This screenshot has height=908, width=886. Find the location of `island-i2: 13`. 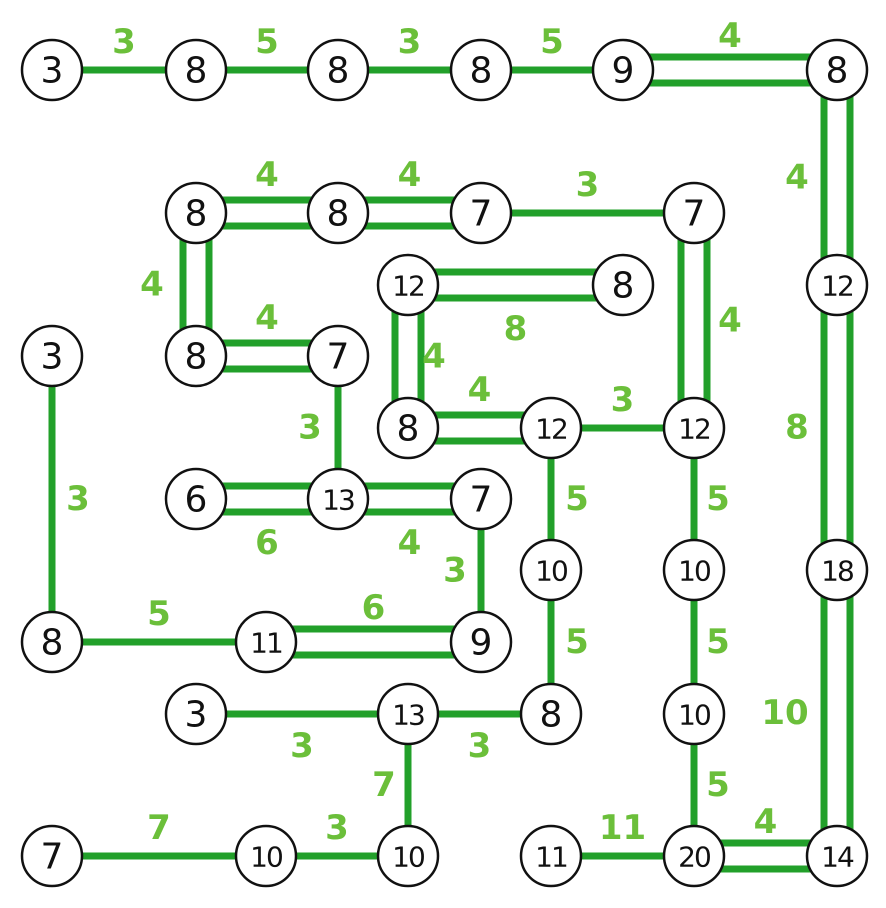

island-i2: 13 is located at coordinates (408, 714).